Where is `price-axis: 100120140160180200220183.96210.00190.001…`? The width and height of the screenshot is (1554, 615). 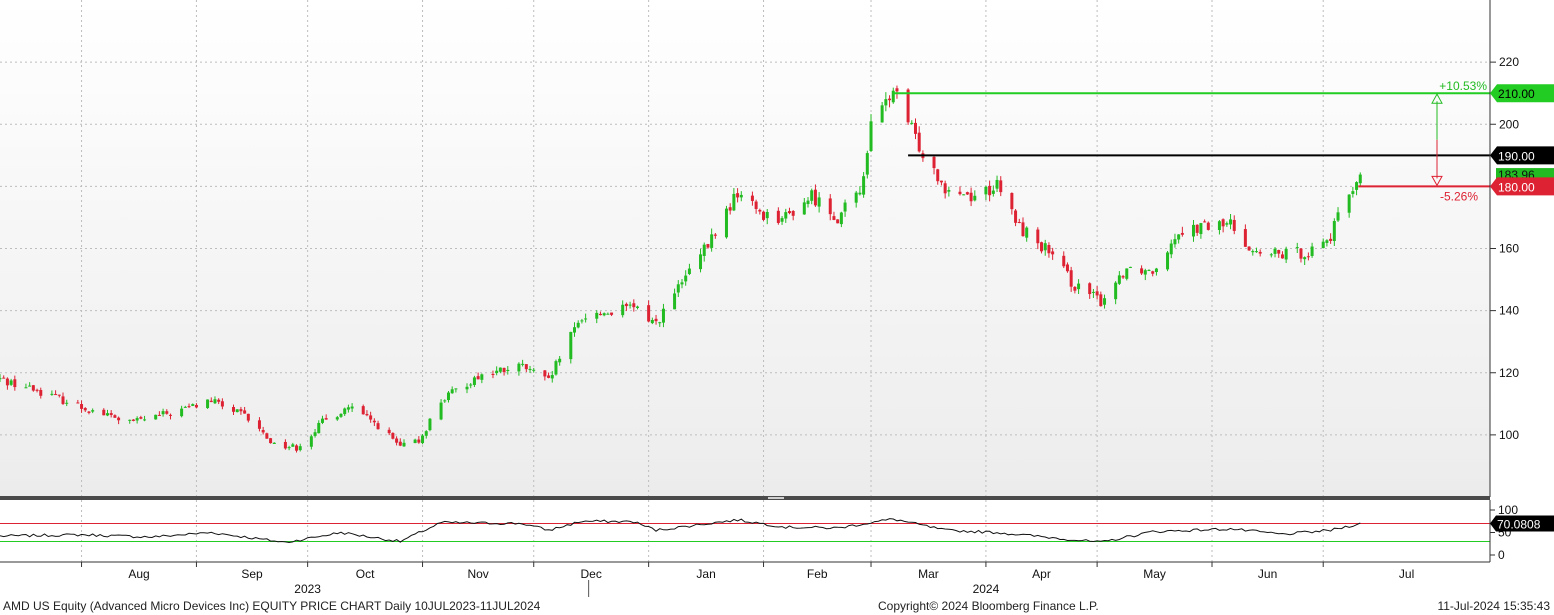
price-axis: 100120140160180200220183.96210.00190.001… is located at coordinates (1521, 248).